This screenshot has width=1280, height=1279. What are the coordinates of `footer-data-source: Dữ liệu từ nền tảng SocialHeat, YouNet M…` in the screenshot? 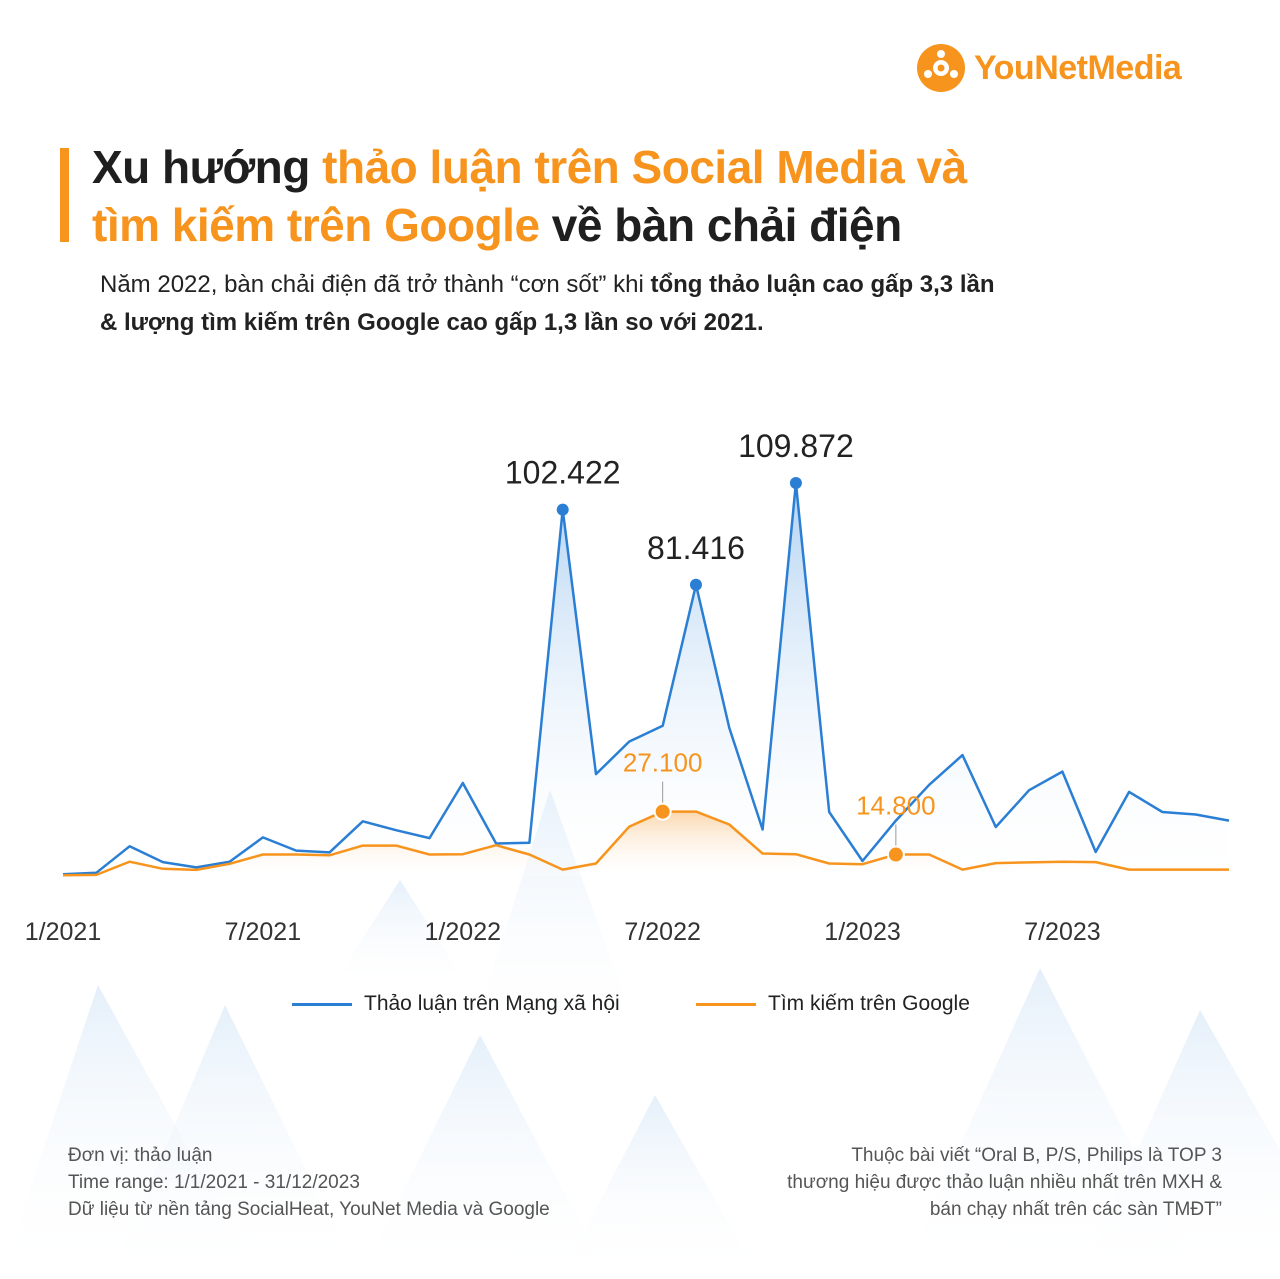 It's located at (309, 1209).